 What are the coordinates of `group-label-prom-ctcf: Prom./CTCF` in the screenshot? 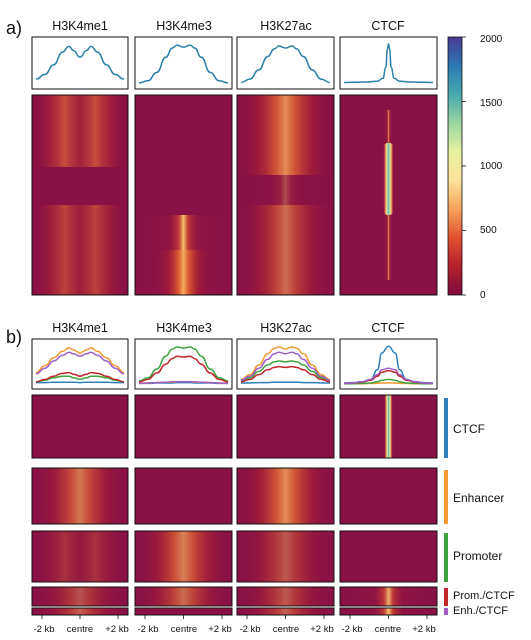 It's located at (484, 596).